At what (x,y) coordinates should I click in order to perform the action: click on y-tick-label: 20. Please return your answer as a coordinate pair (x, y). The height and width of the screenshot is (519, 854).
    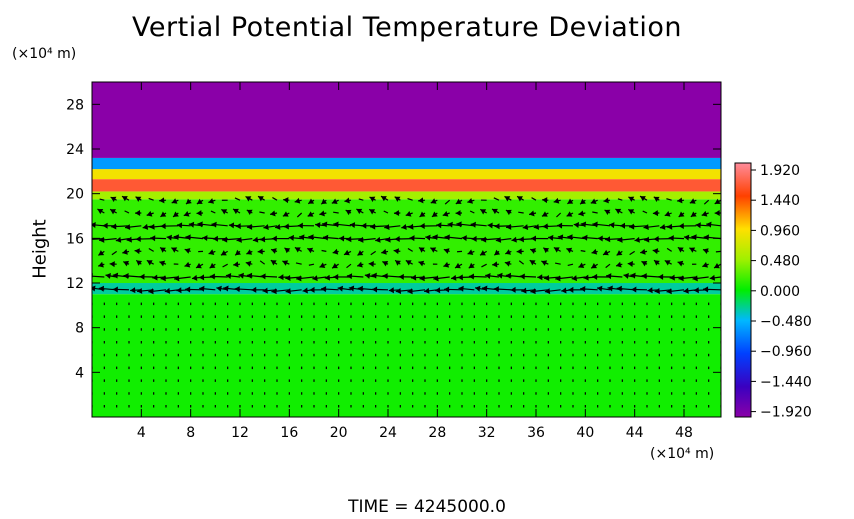
    Looking at the image, I should click on (75, 195).